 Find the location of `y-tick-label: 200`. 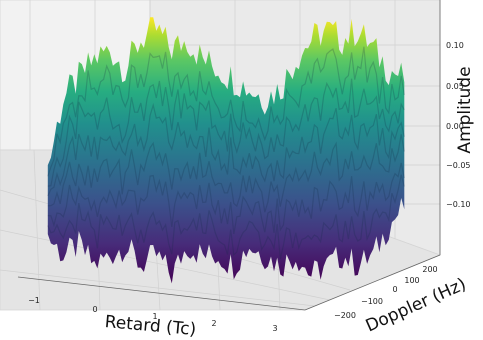

y-tick-label: 200 is located at coordinates (429, 269).